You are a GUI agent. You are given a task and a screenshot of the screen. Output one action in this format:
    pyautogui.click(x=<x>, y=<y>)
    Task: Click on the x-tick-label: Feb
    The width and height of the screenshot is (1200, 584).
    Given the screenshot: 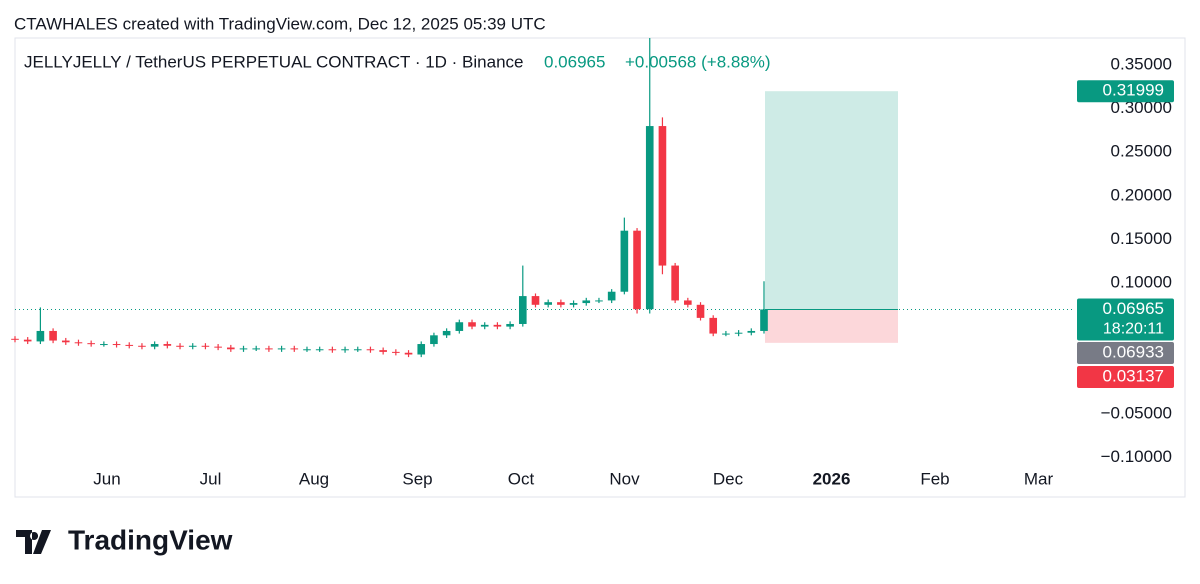 What is the action you would take?
    pyautogui.click(x=934, y=478)
    